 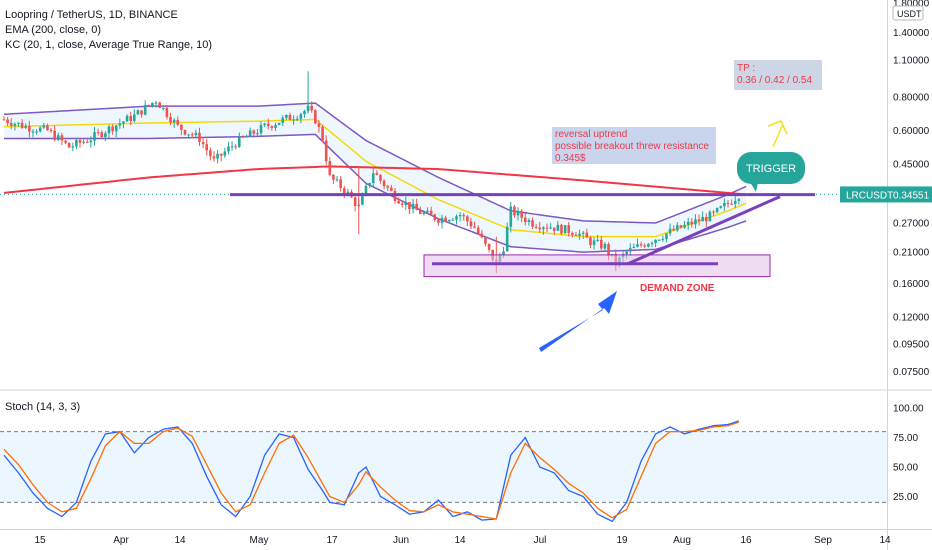 I want to click on blue-arrow-icon, so click(x=578, y=321).